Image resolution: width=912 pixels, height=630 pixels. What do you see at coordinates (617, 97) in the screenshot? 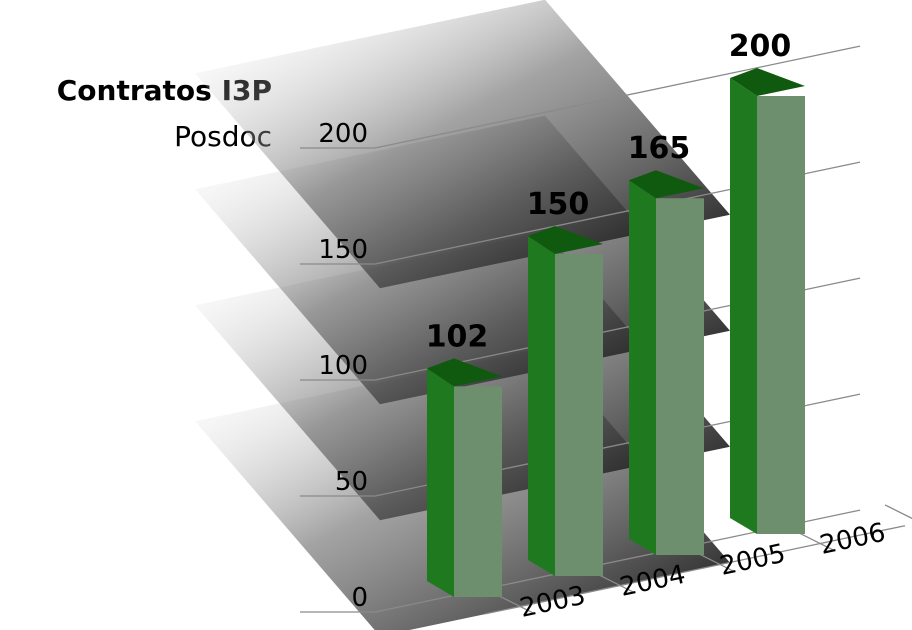
I see `gridline` at bounding box center [617, 97].